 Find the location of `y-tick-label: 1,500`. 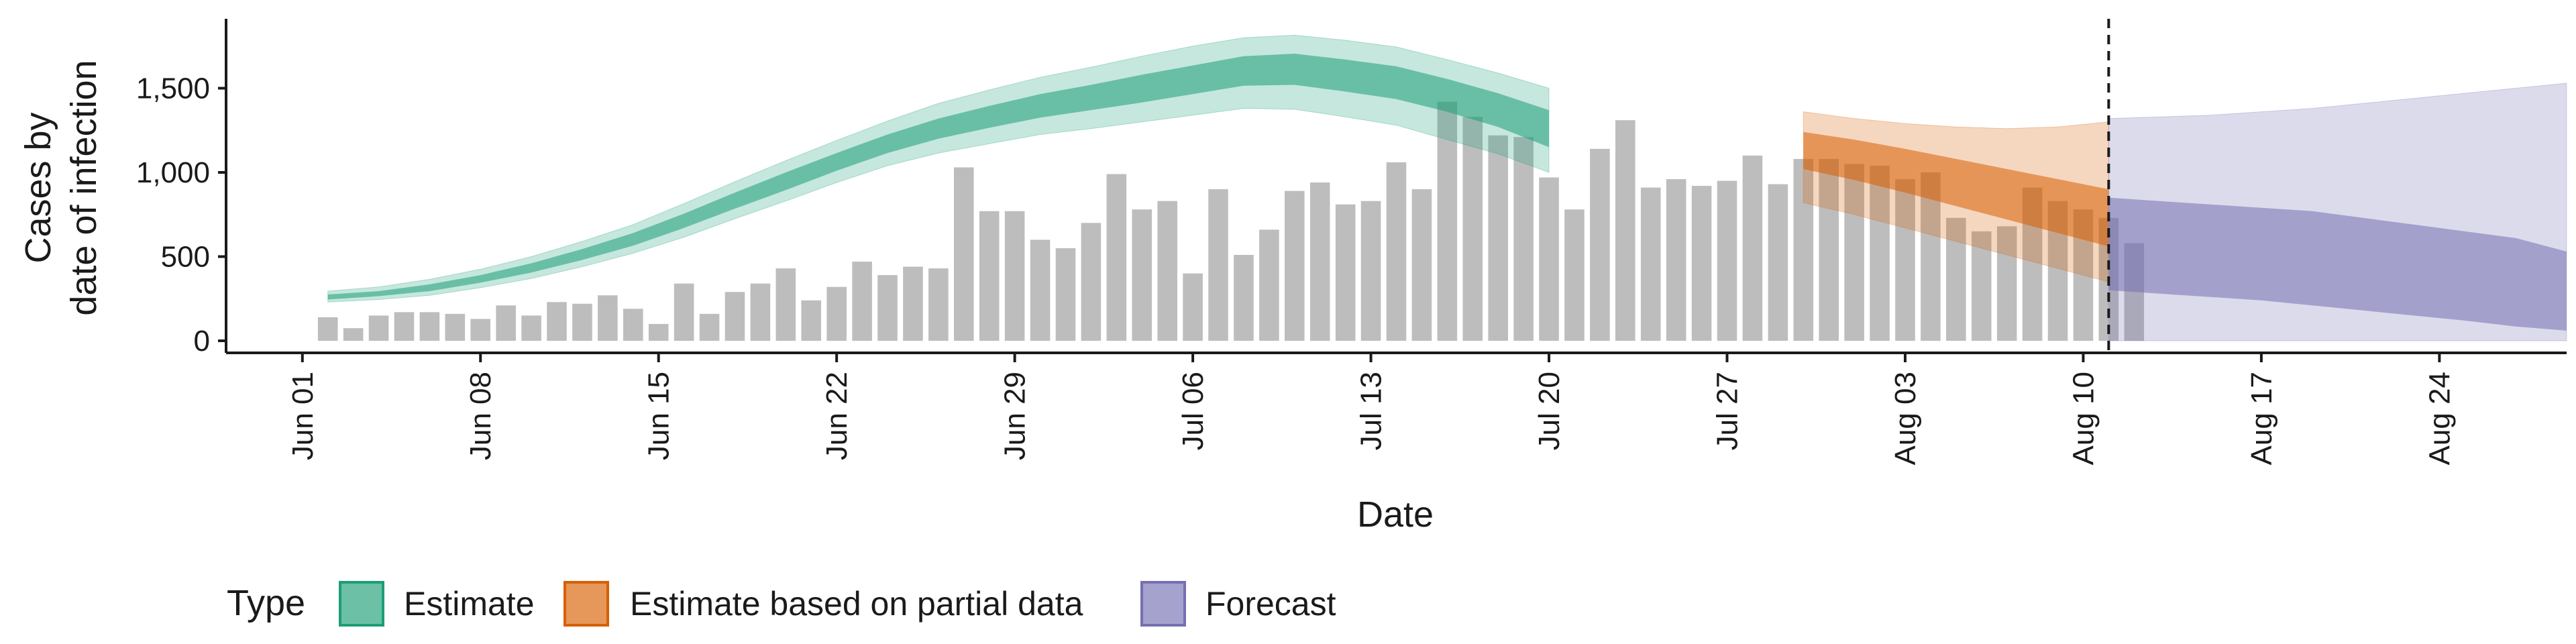

y-tick-label: 1,500 is located at coordinates (173, 88).